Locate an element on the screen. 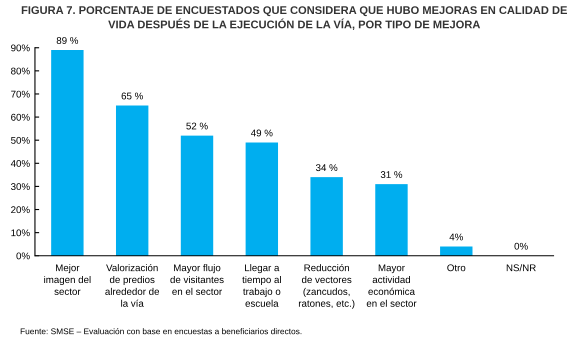 This screenshot has width=573, height=341. x-tick-label: Llegar a tiempo al trabajo o escuela is located at coordinates (261, 285).